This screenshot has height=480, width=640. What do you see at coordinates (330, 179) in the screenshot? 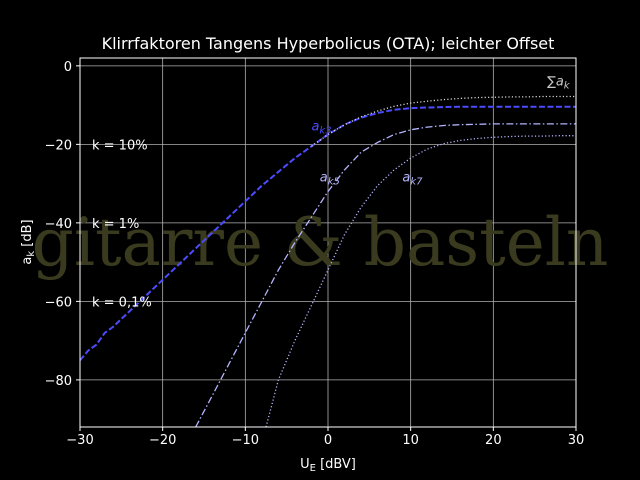
I see `series-annotation: ak5` at bounding box center [330, 179].